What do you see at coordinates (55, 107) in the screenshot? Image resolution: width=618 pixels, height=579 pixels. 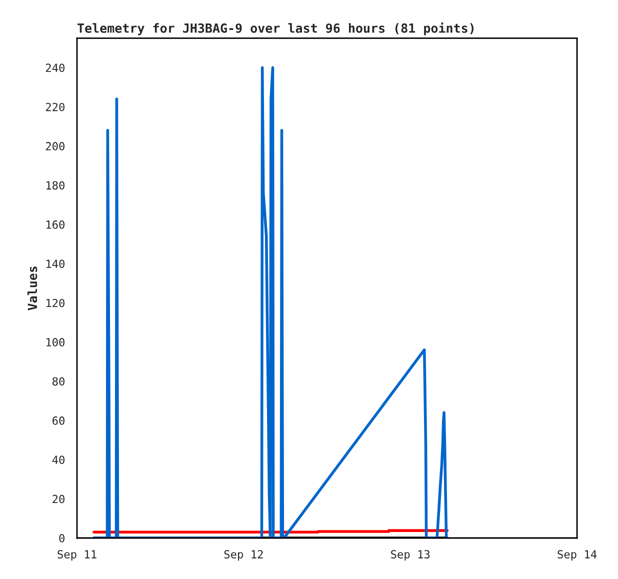 I see `y-tick-label: 220` at bounding box center [55, 107].